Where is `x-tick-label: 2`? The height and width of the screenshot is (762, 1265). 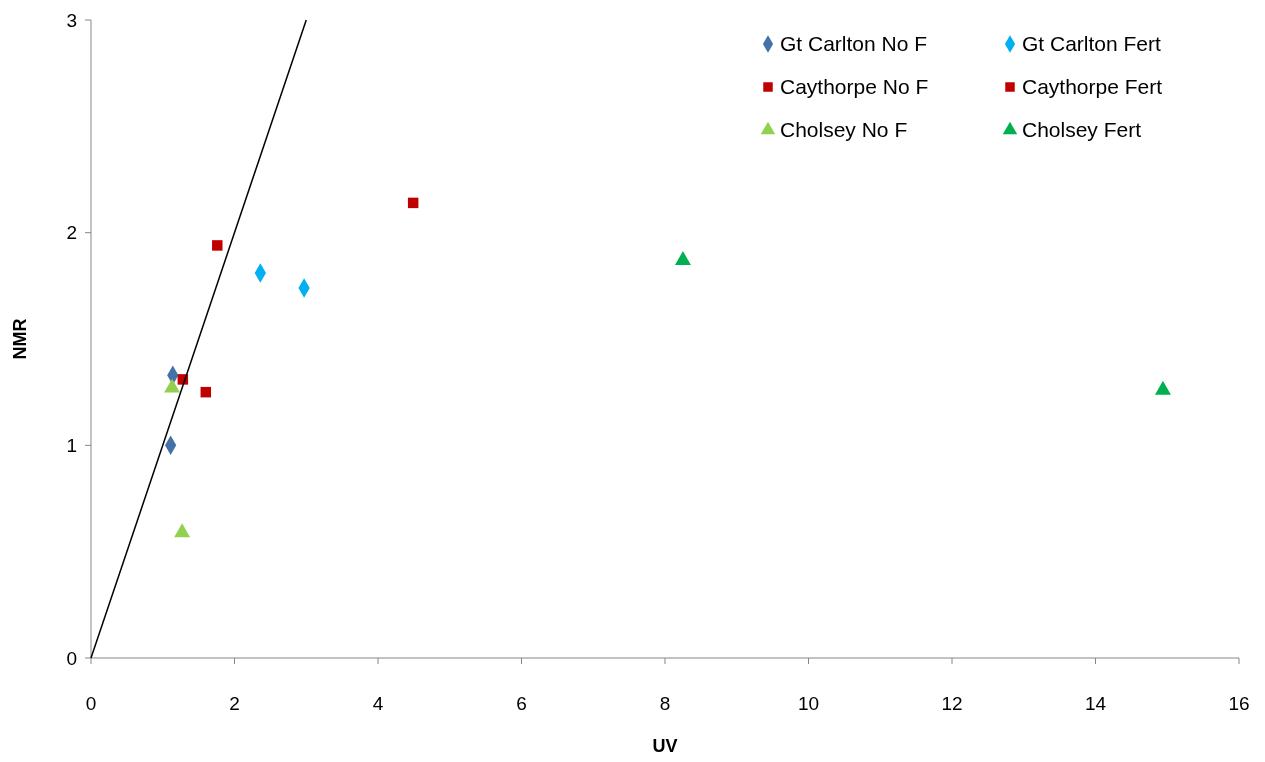
x-tick-label: 2 is located at coordinates (234, 703).